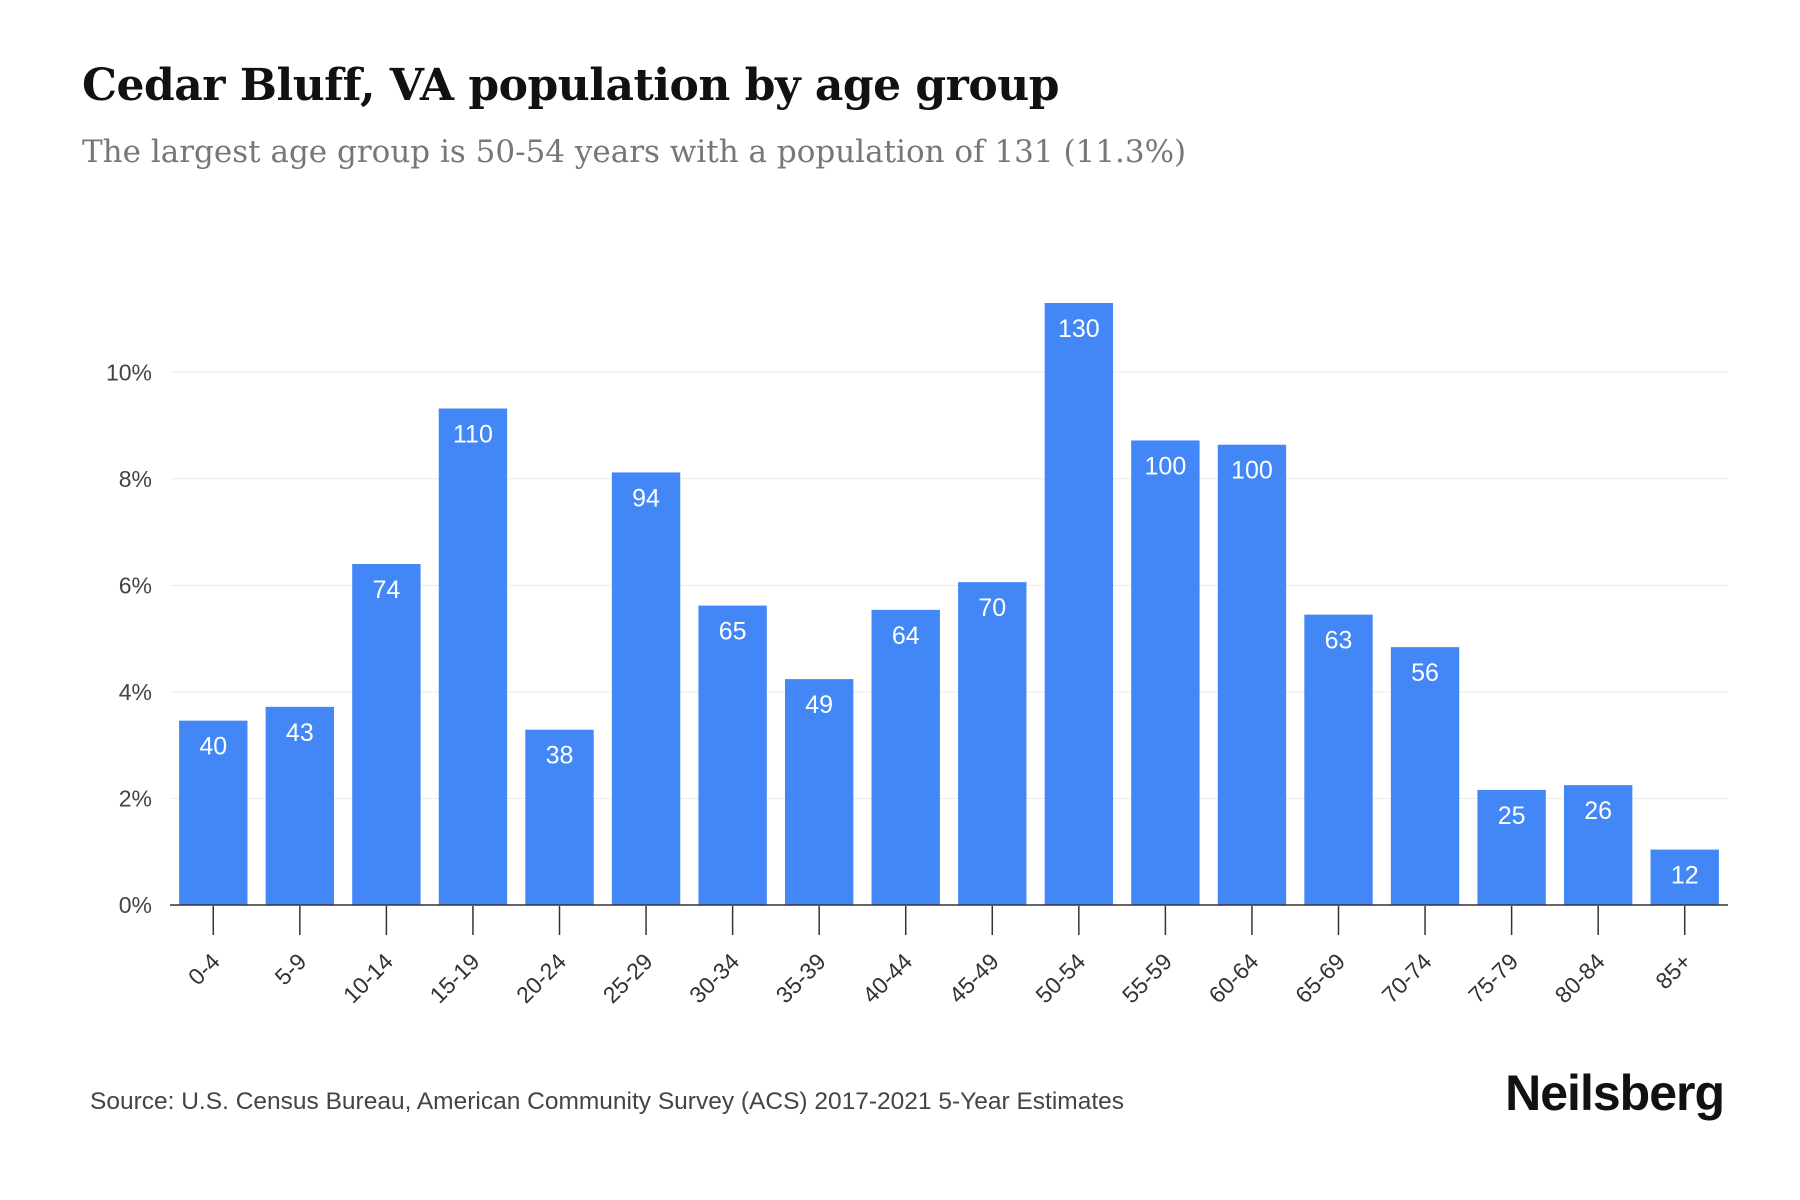 The image size is (1800, 1200). Describe the element at coordinates (454, 978) in the screenshot. I see `x-tick-label: 15-19` at that location.